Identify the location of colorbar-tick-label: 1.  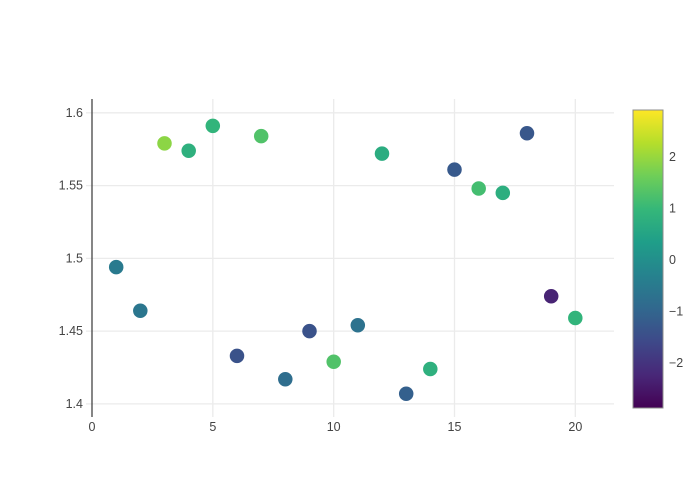
(672, 208).